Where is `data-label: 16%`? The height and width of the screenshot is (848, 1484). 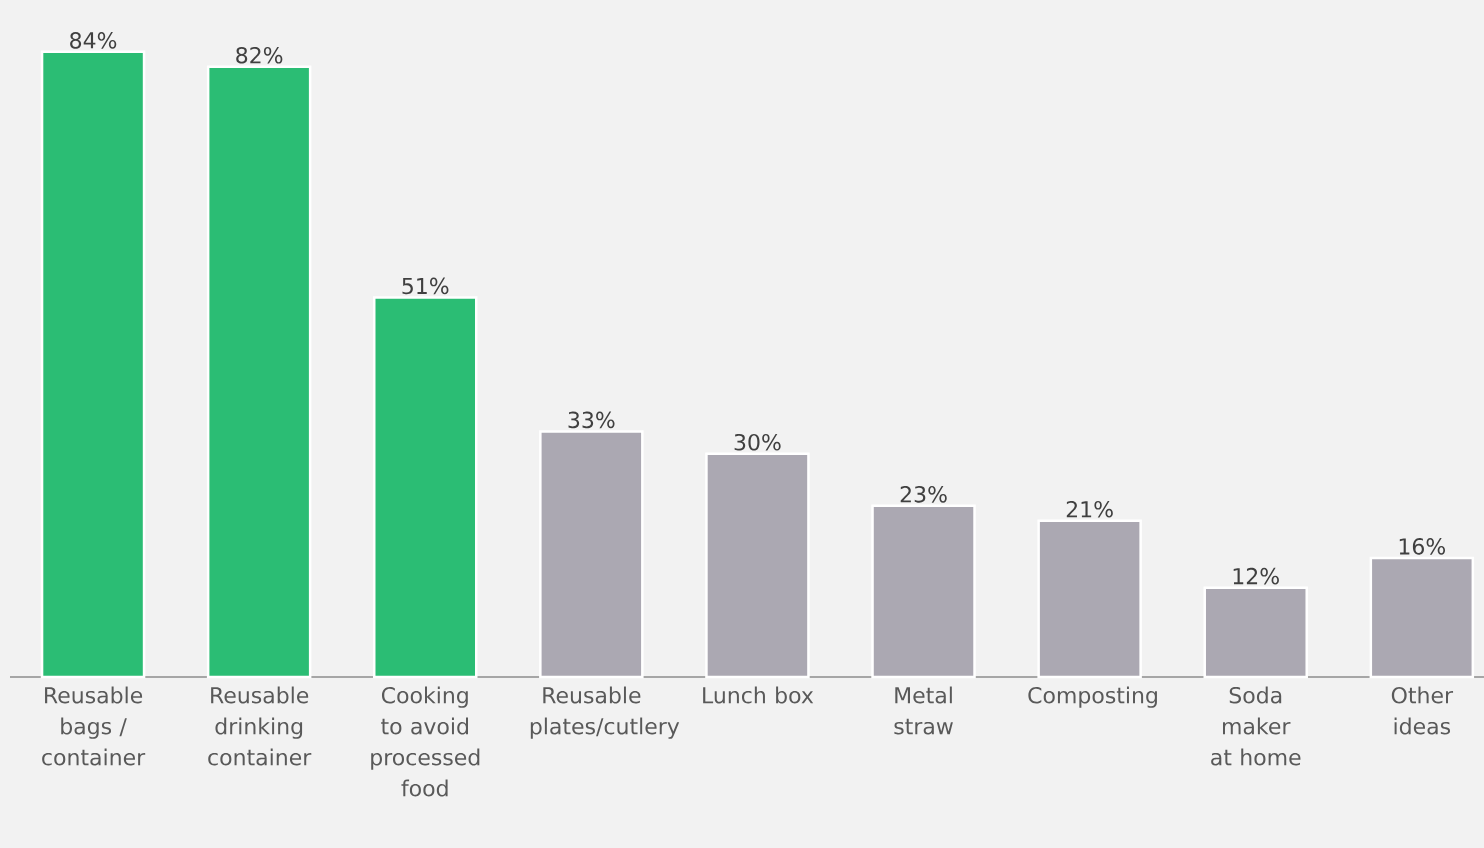 data-label: 16% is located at coordinates (1422, 546).